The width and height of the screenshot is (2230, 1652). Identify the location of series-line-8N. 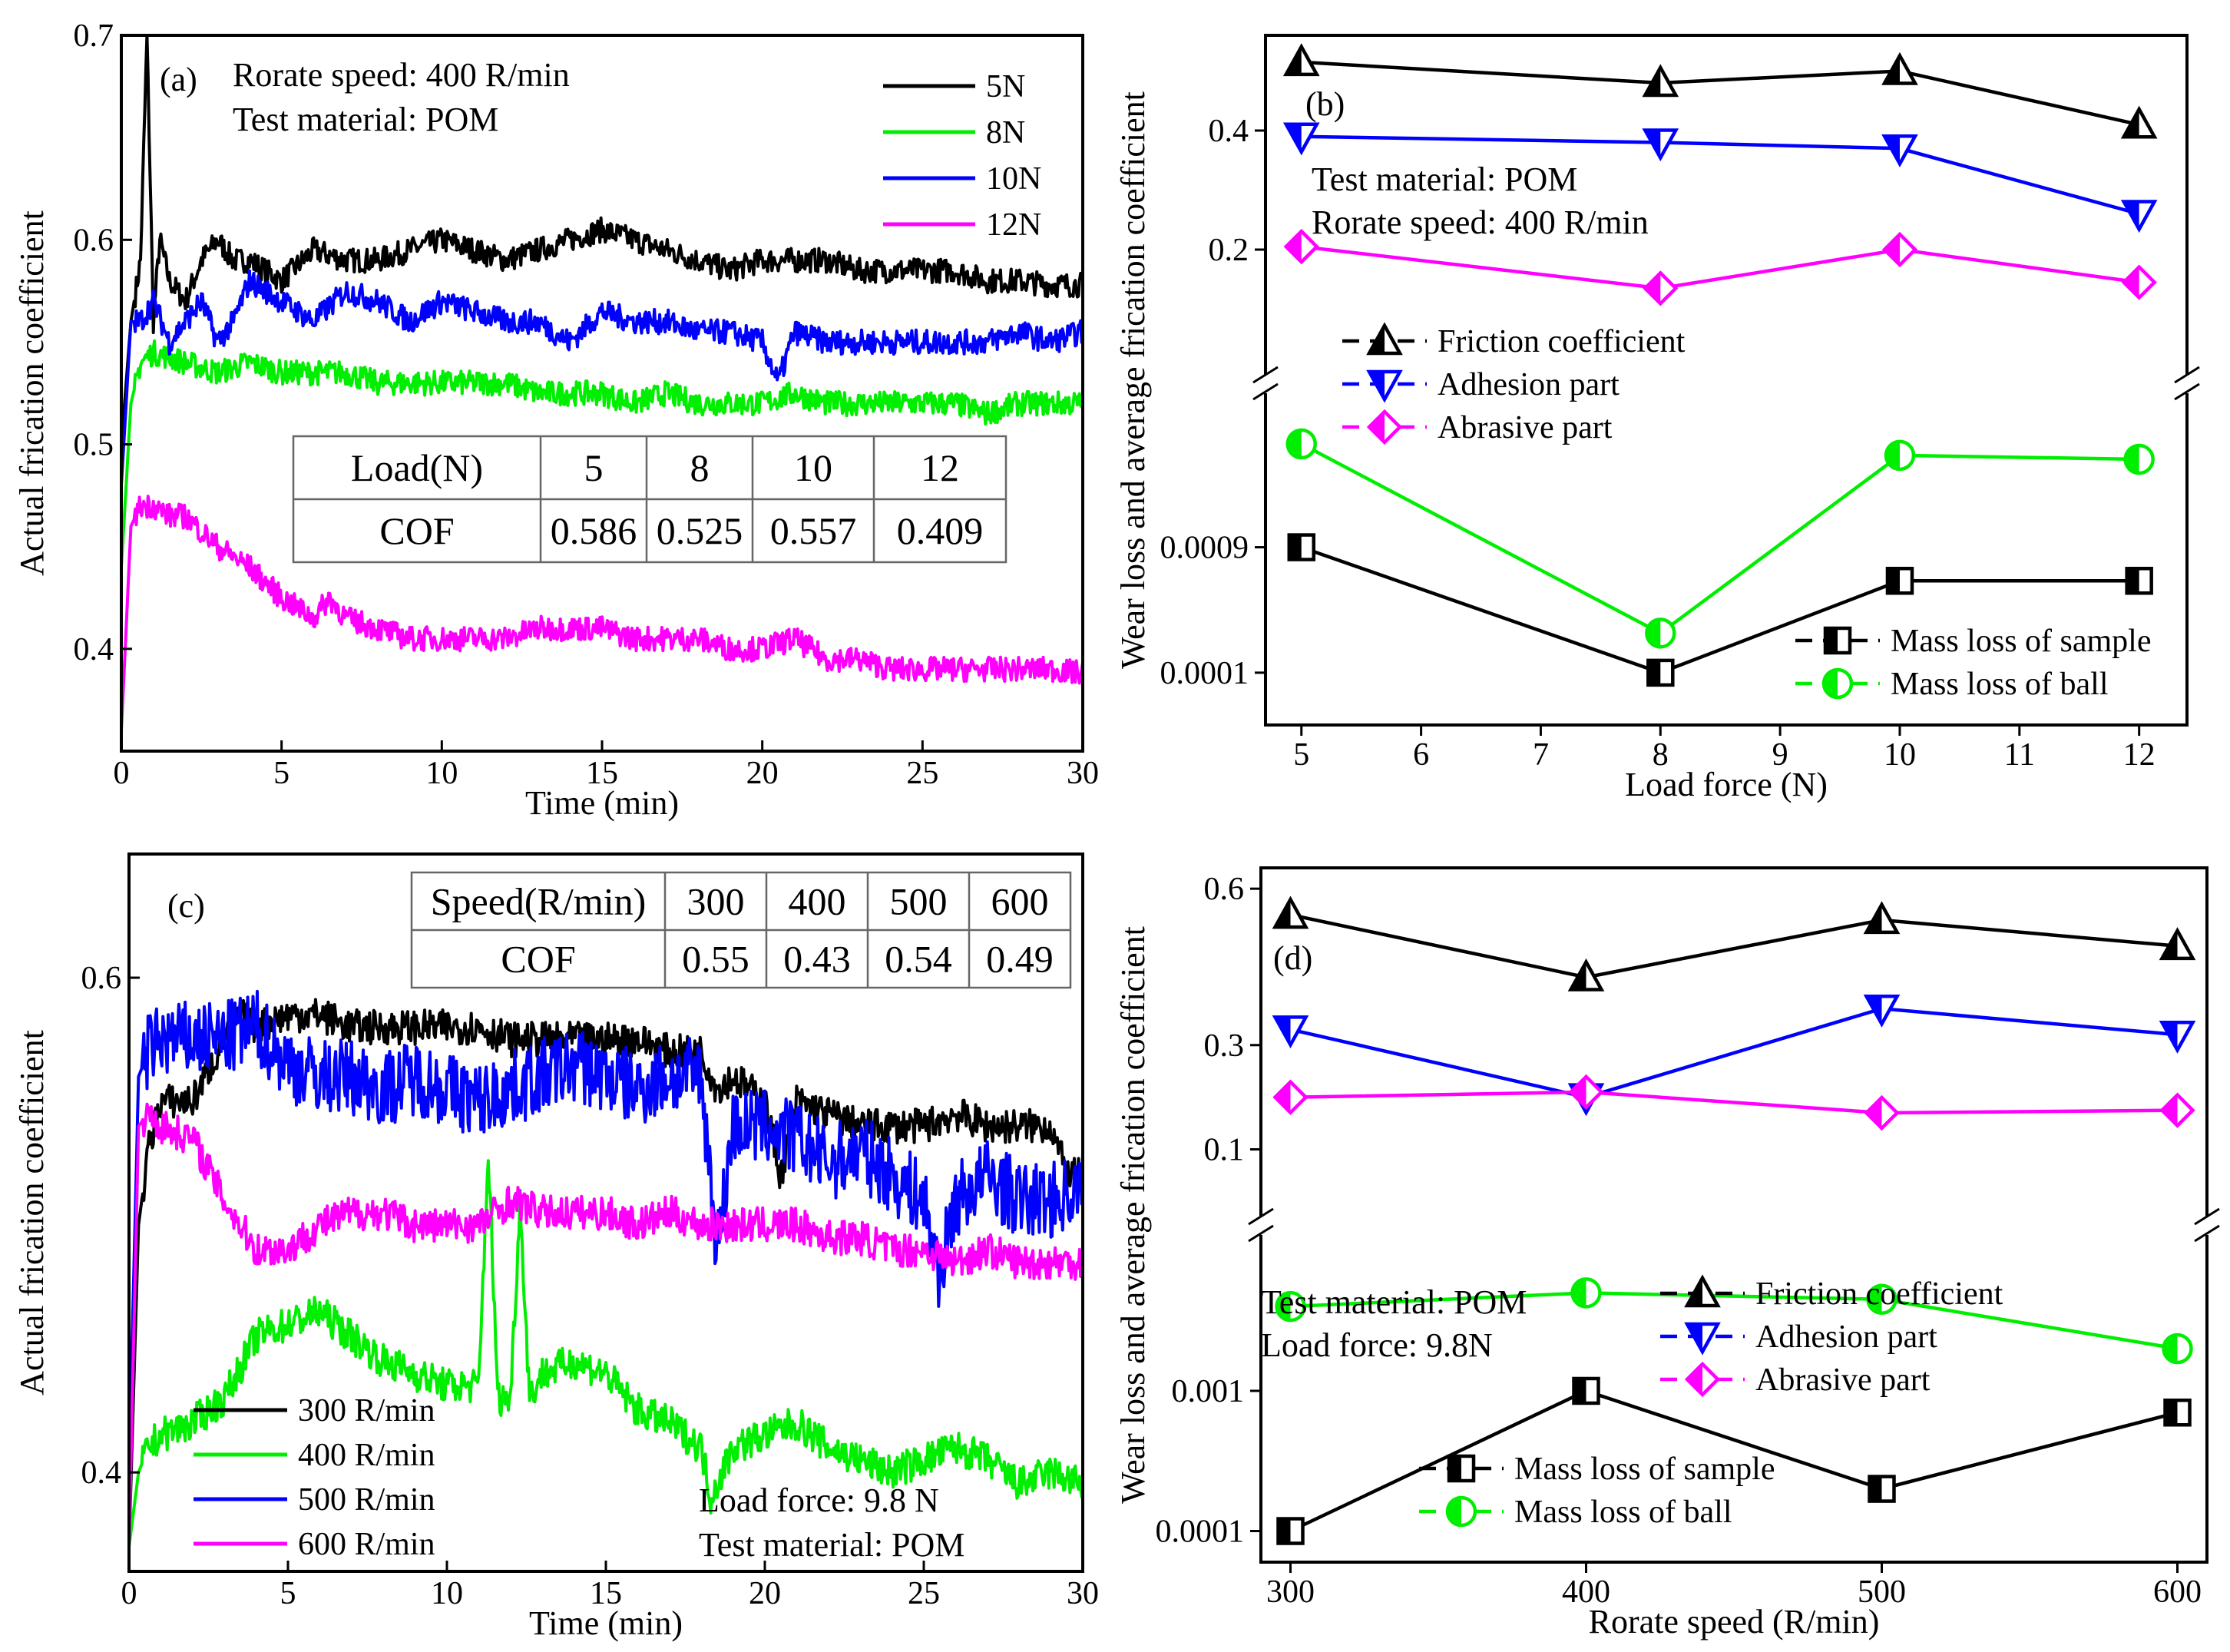
(602, 453).